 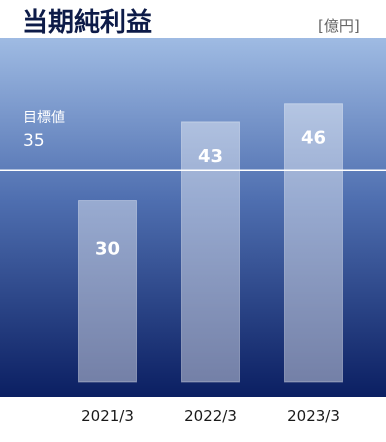 I want to click on chart-title: 当期純利益, so click(x=87, y=22).